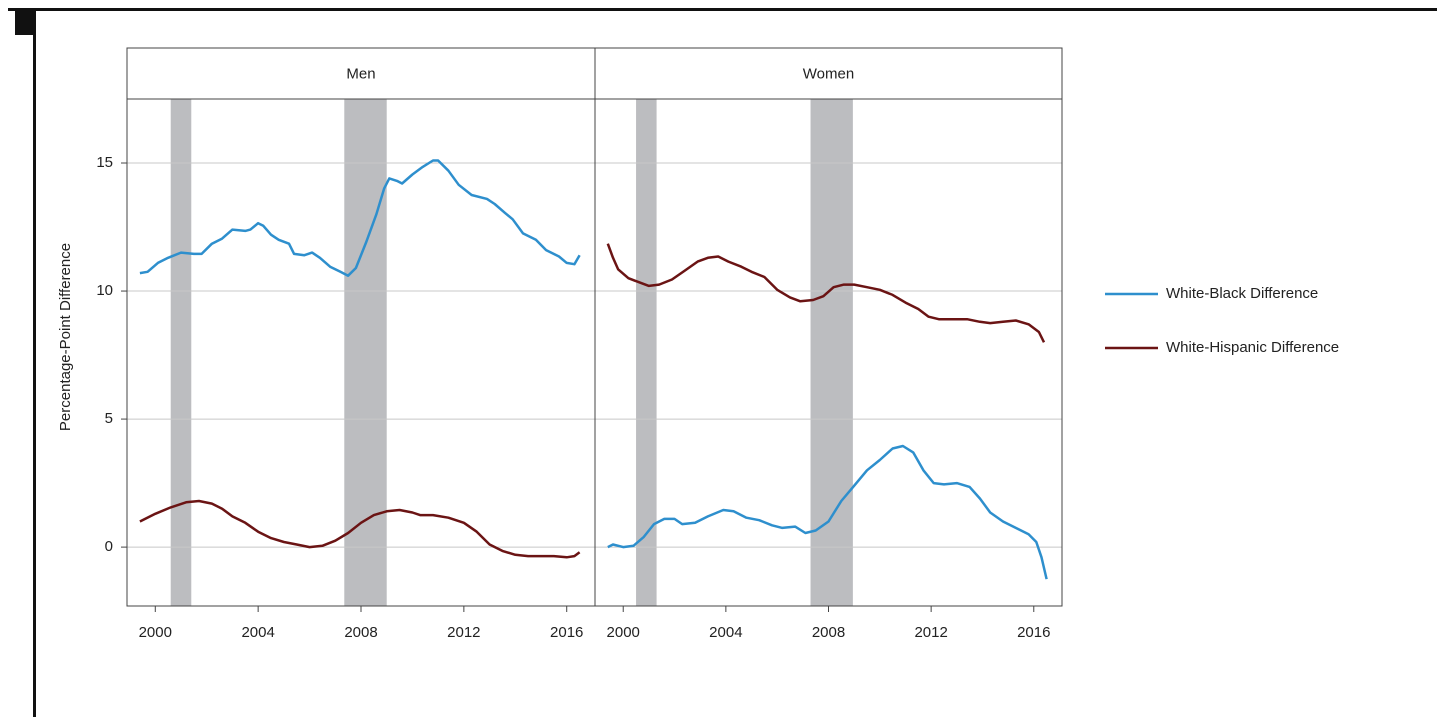 Image resolution: width=1437 pixels, height=717 pixels. Describe the element at coordinates (722, 9) in the screenshot. I see `frame-top` at that location.